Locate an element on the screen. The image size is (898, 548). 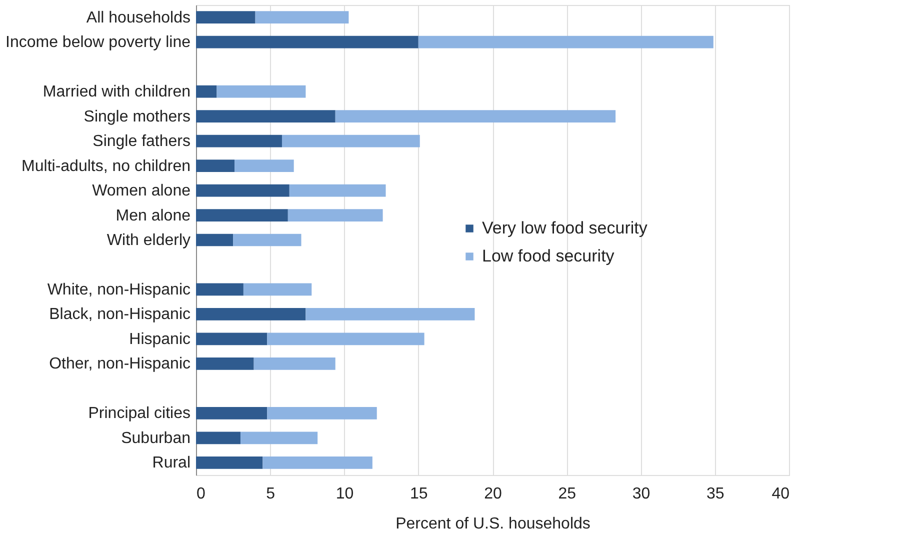
y-tick-label: Suburban is located at coordinates (155, 438).